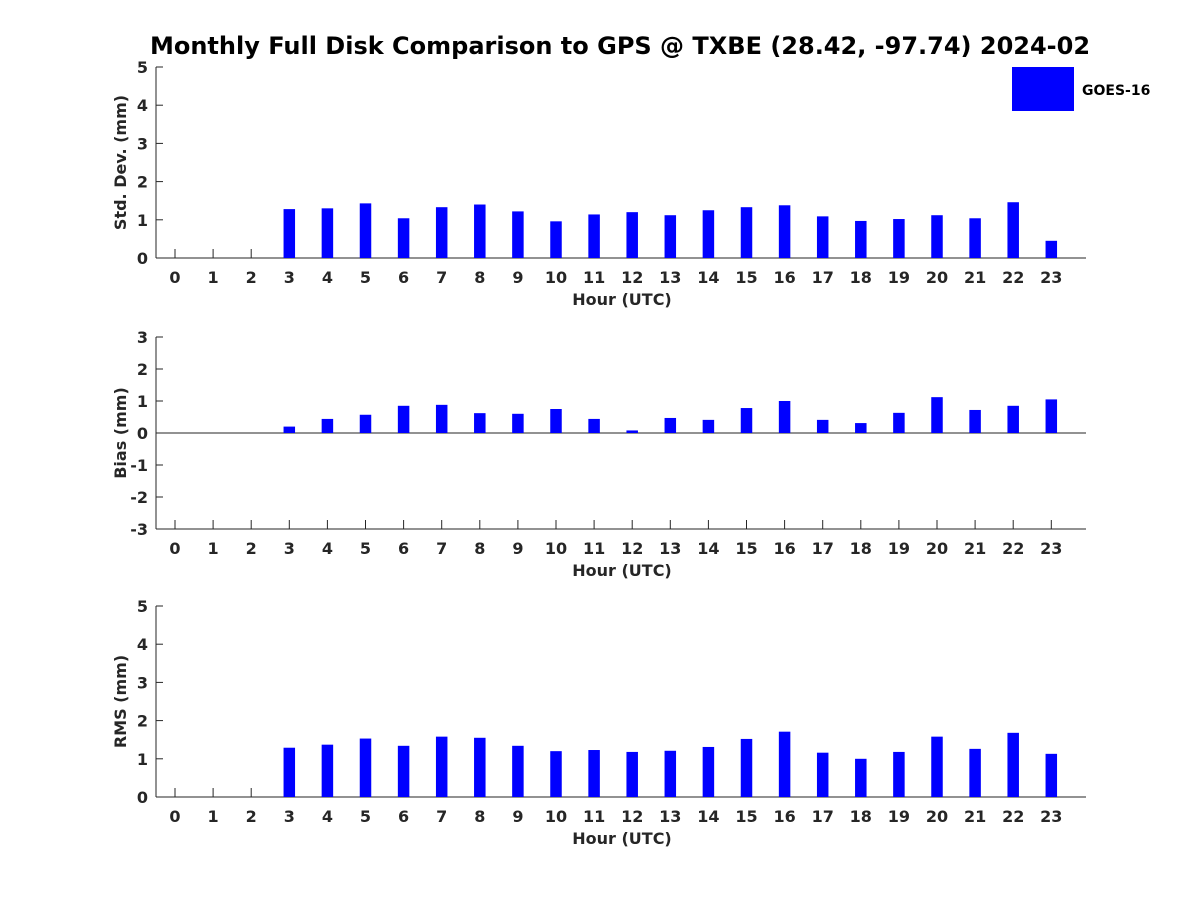 This screenshot has width=1200, height=905. Describe the element at coordinates (120, 162) in the screenshot. I see `y-axis-label: Std. Dev. (mm)` at that location.